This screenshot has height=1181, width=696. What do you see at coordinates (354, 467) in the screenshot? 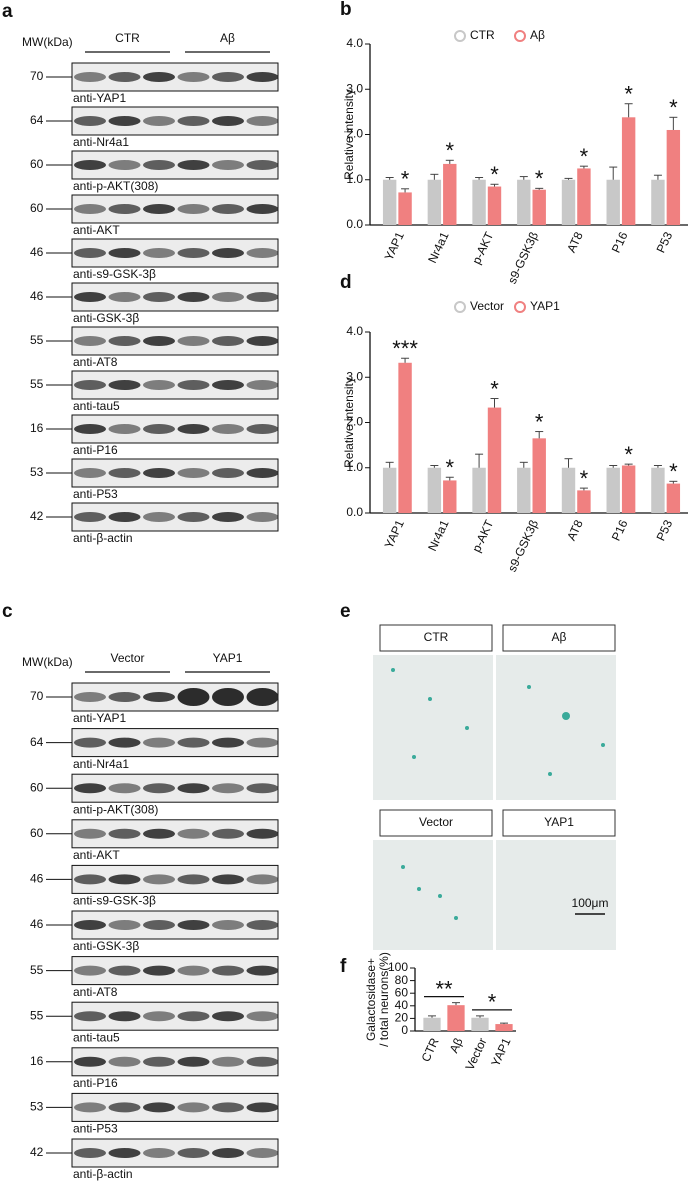
I see `y-tick-label: 1.0` at bounding box center [354, 467].